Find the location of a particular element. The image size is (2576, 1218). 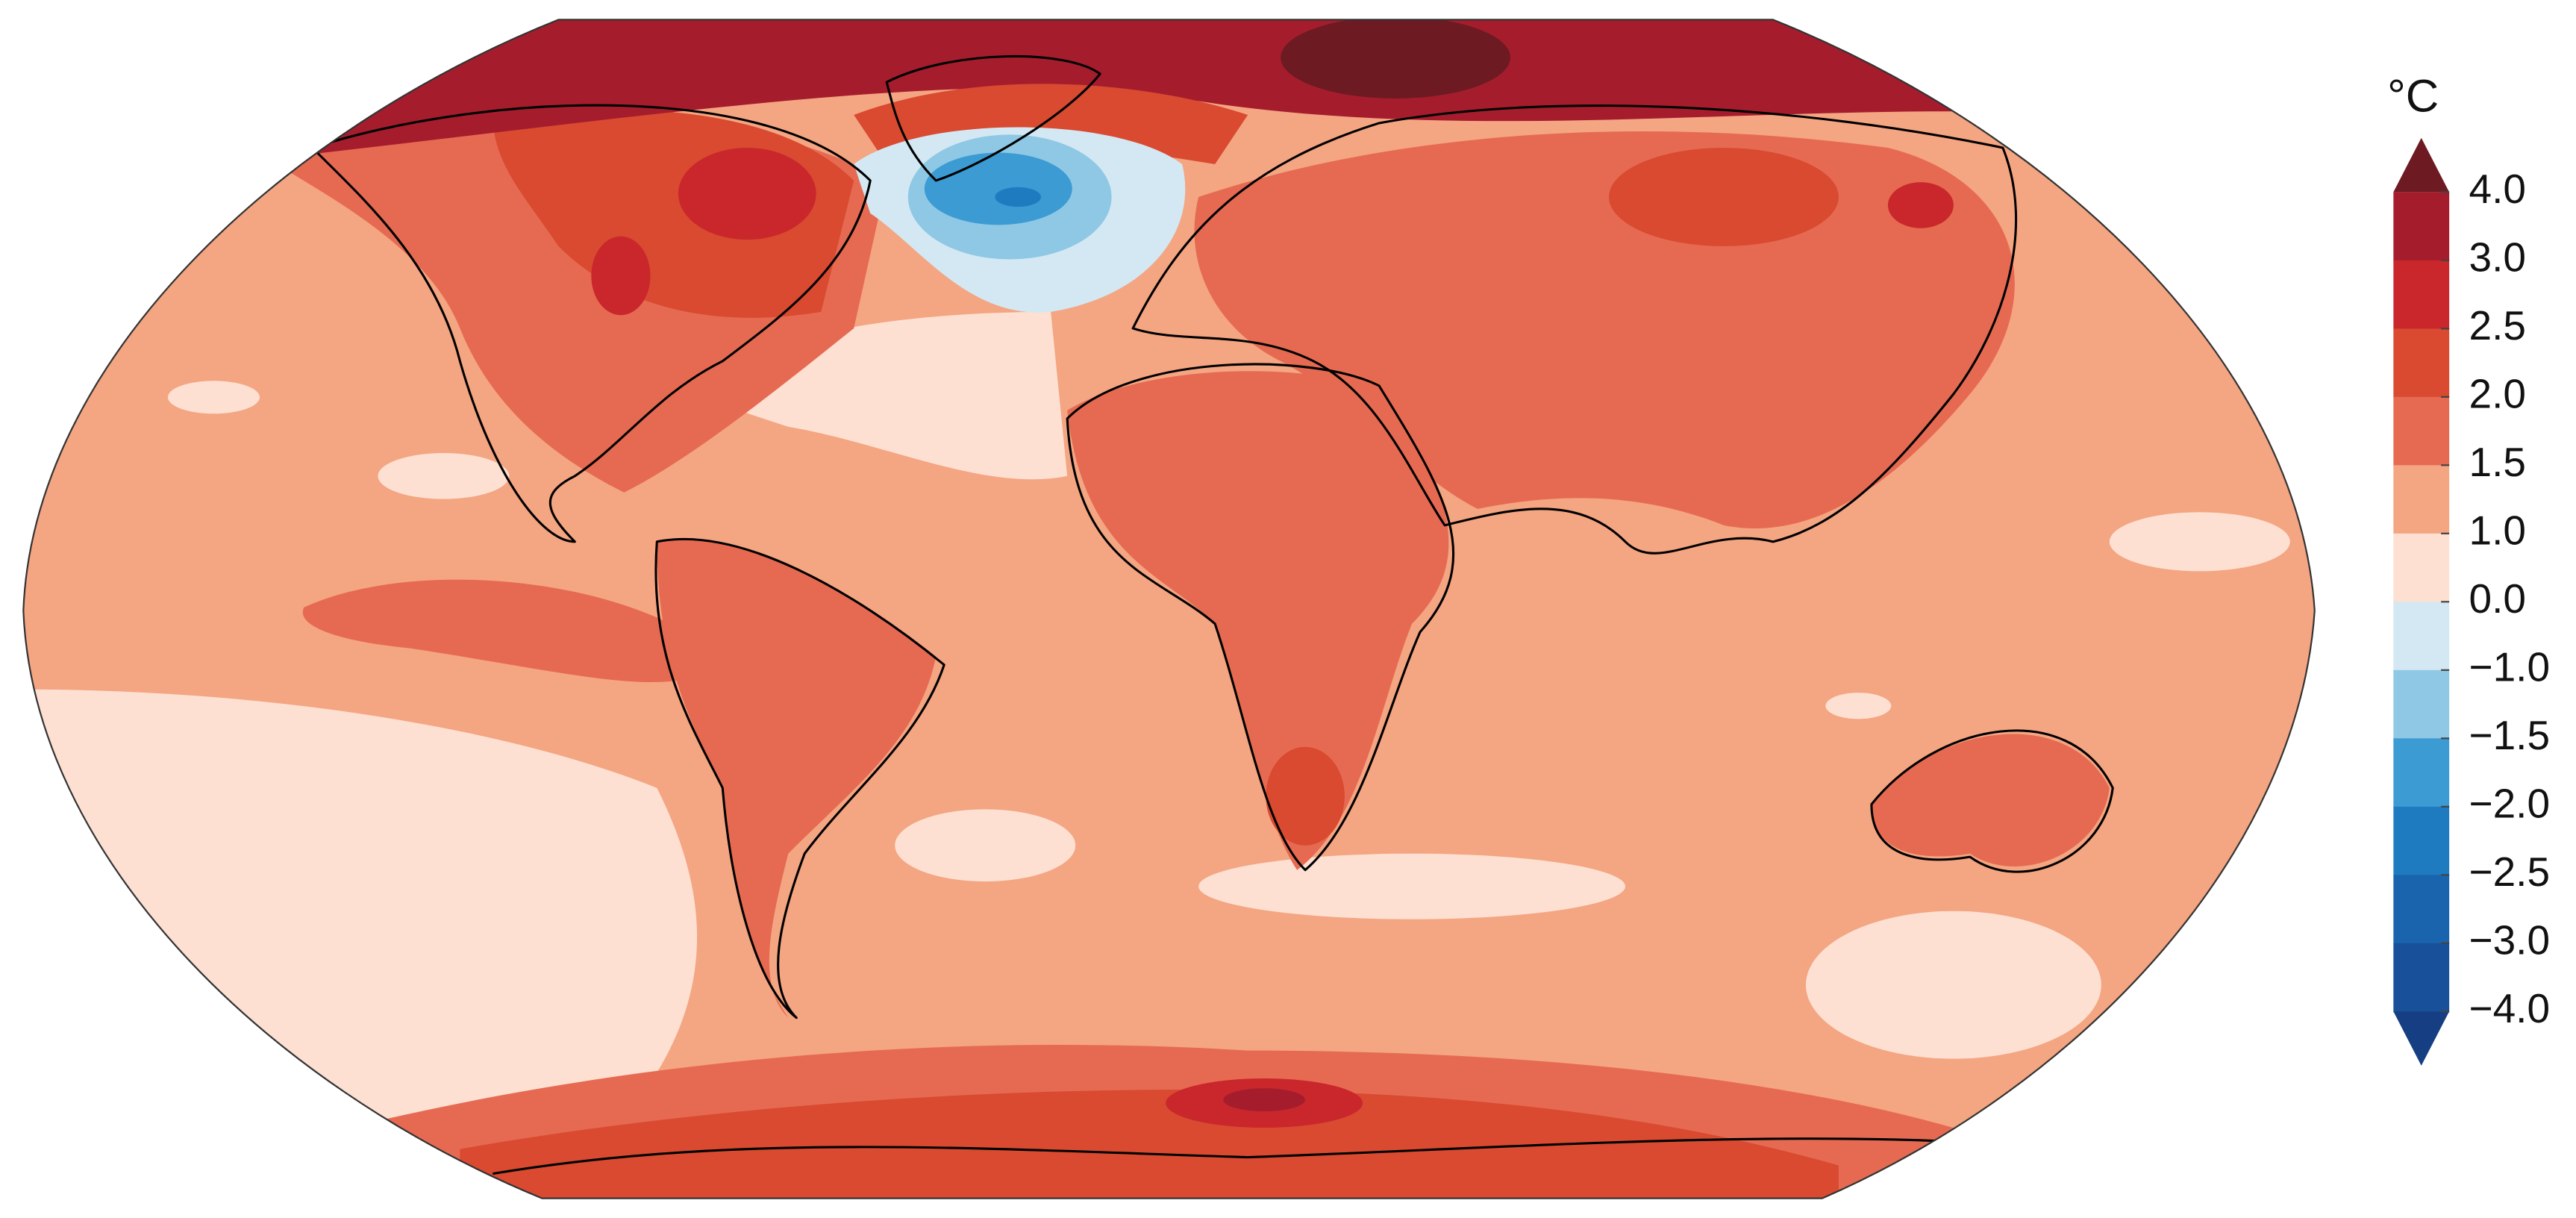

colorbar-unit: °C is located at coordinates (2413, 96).